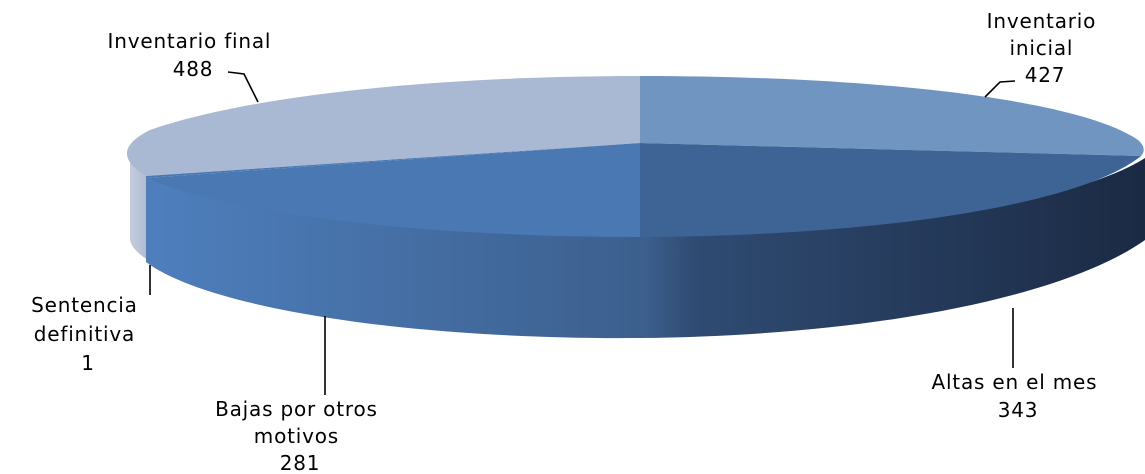  What do you see at coordinates (193, 55) in the screenshot?
I see `label-inventario-final: Inventario final 488` at bounding box center [193, 55].